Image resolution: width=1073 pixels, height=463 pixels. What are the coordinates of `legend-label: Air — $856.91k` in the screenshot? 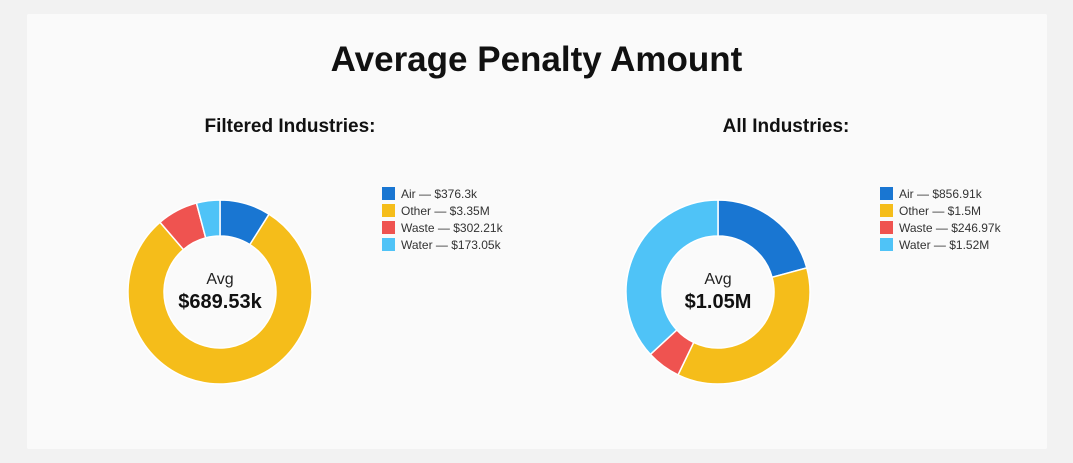 It's located at (940, 193).